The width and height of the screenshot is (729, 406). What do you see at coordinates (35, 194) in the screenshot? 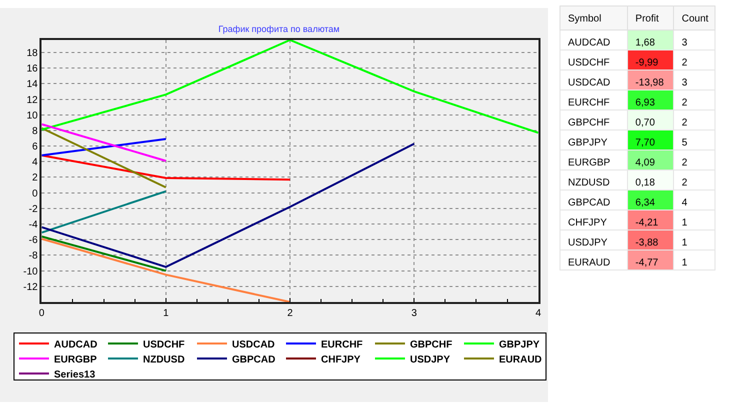
I see `y-tick-label: 0` at bounding box center [35, 194].